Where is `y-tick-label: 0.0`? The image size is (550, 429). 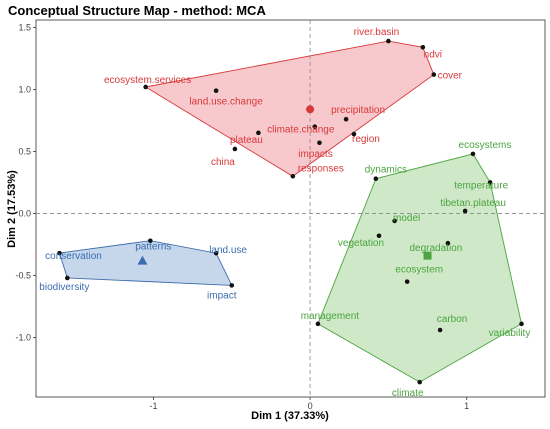
y-tick-label: 0.0 is located at coordinates (24, 213).